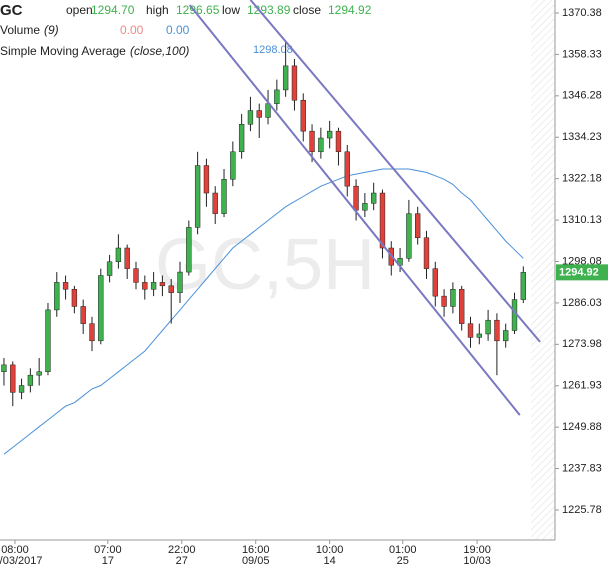 The image size is (610, 568). What do you see at coordinates (582, 303) in the screenshot?
I see `y-tick-label: 1286.03` at bounding box center [582, 303].